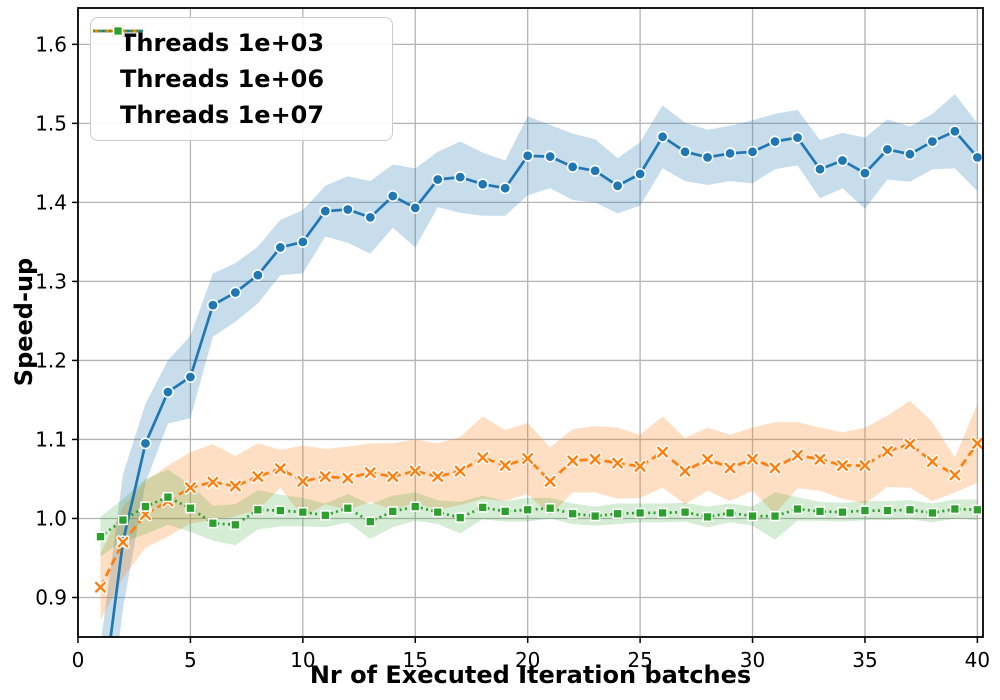 This screenshot has height=700, width=1000. What do you see at coordinates (51, 44) in the screenshot?
I see `y-tick-label: 1.6` at bounding box center [51, 44].